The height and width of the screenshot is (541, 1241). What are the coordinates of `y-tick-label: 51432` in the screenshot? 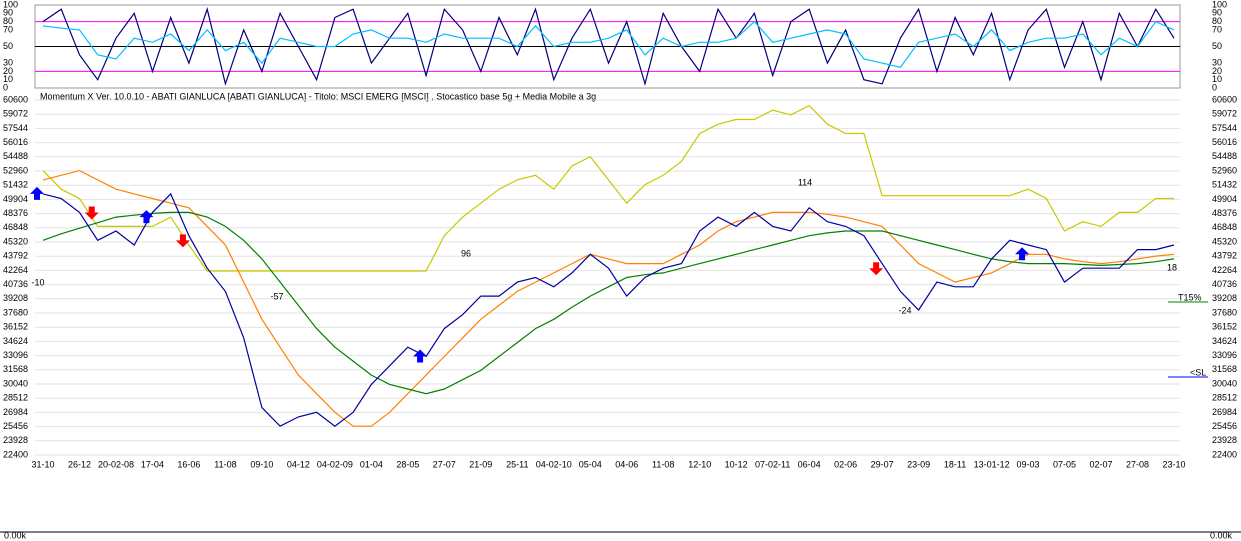 It's located at (1224, 185).